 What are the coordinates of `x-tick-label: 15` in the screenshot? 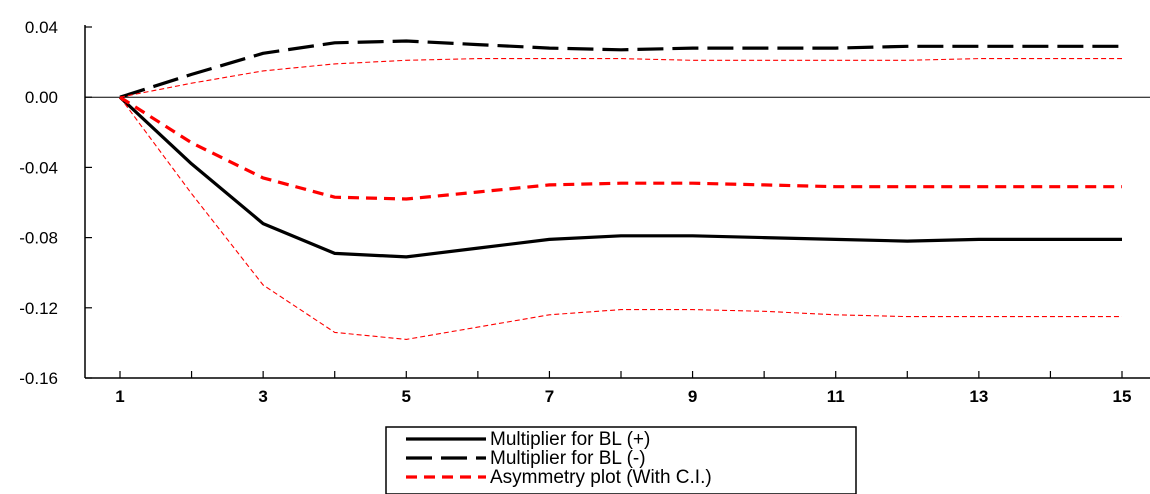 It's located at (1122, 396).